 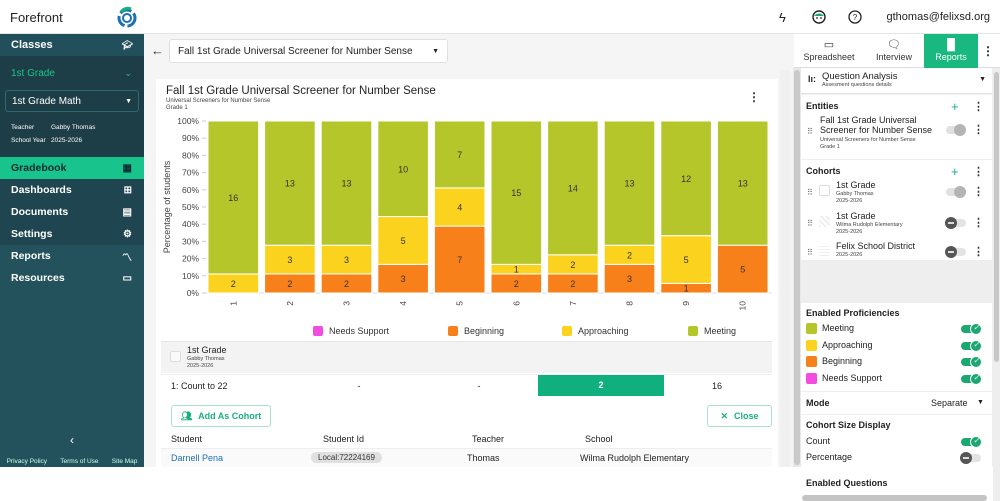 What do you see at coordinates (72, 234) in the screenshot?
I see `sidebar-item-settings: Settings ⚙` at bounding box center [72, 234].